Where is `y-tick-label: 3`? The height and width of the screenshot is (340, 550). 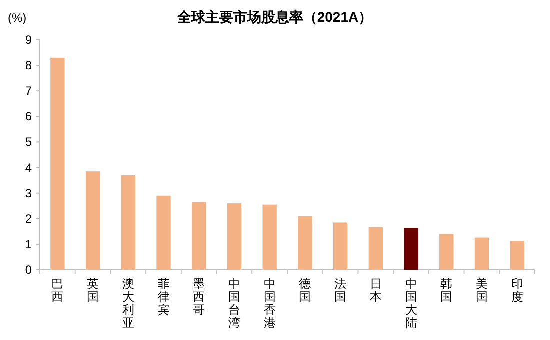 y-tick-label: 3 is located at coordinates (28, 193).